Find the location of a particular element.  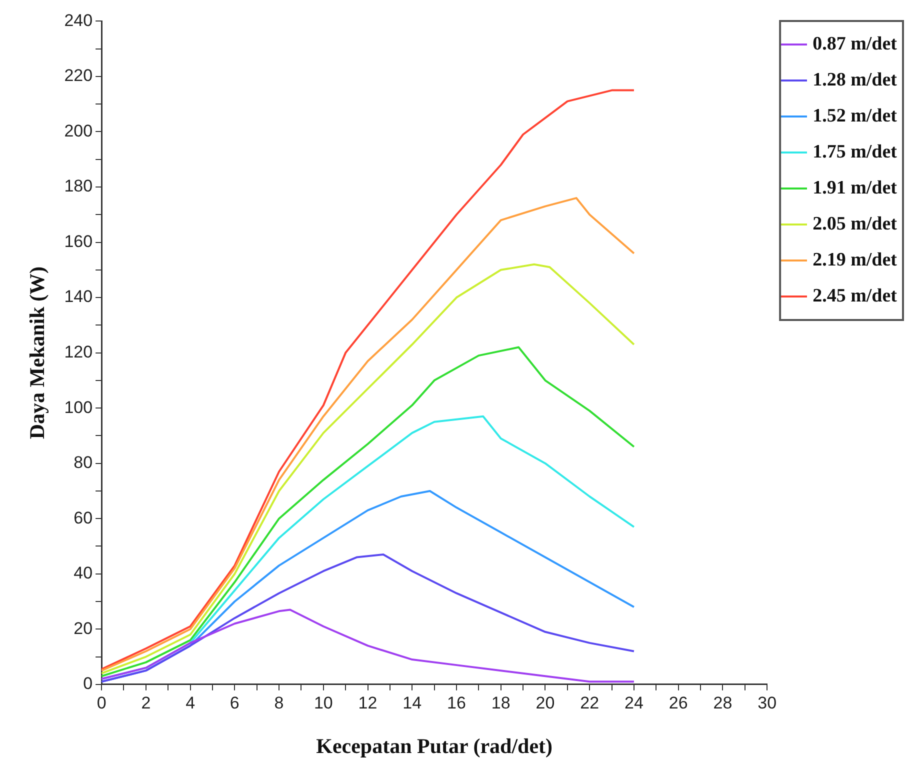

y-tick-label: 240 is located at coordinates (78, 20).